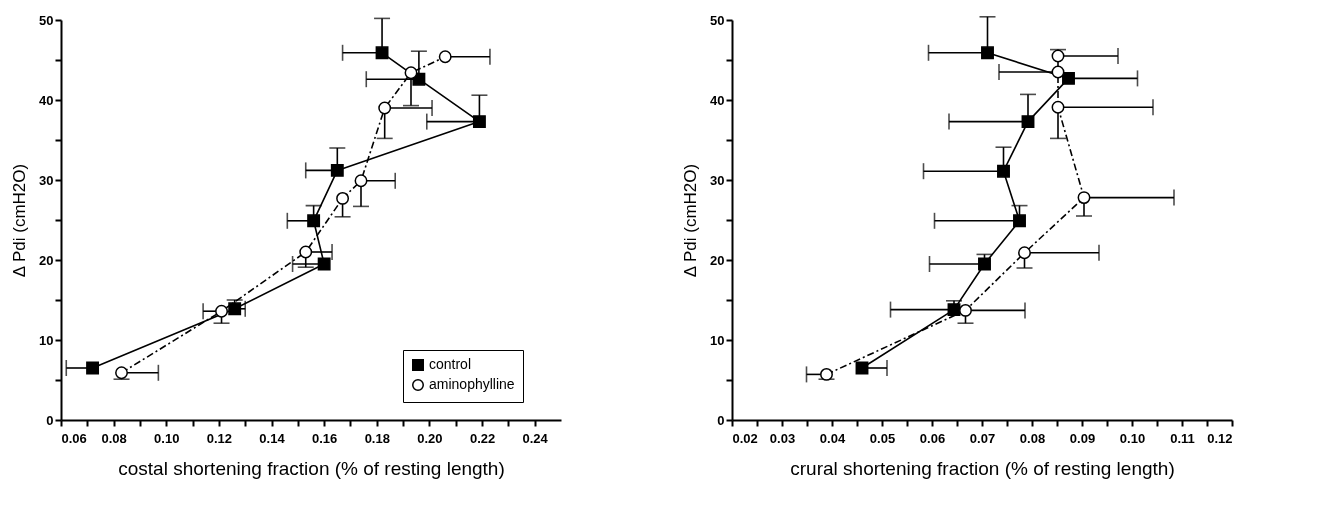 This screenshot has height=511, width=1338. I want to click on x-tick-label: 0.09, so click(1082, 438).